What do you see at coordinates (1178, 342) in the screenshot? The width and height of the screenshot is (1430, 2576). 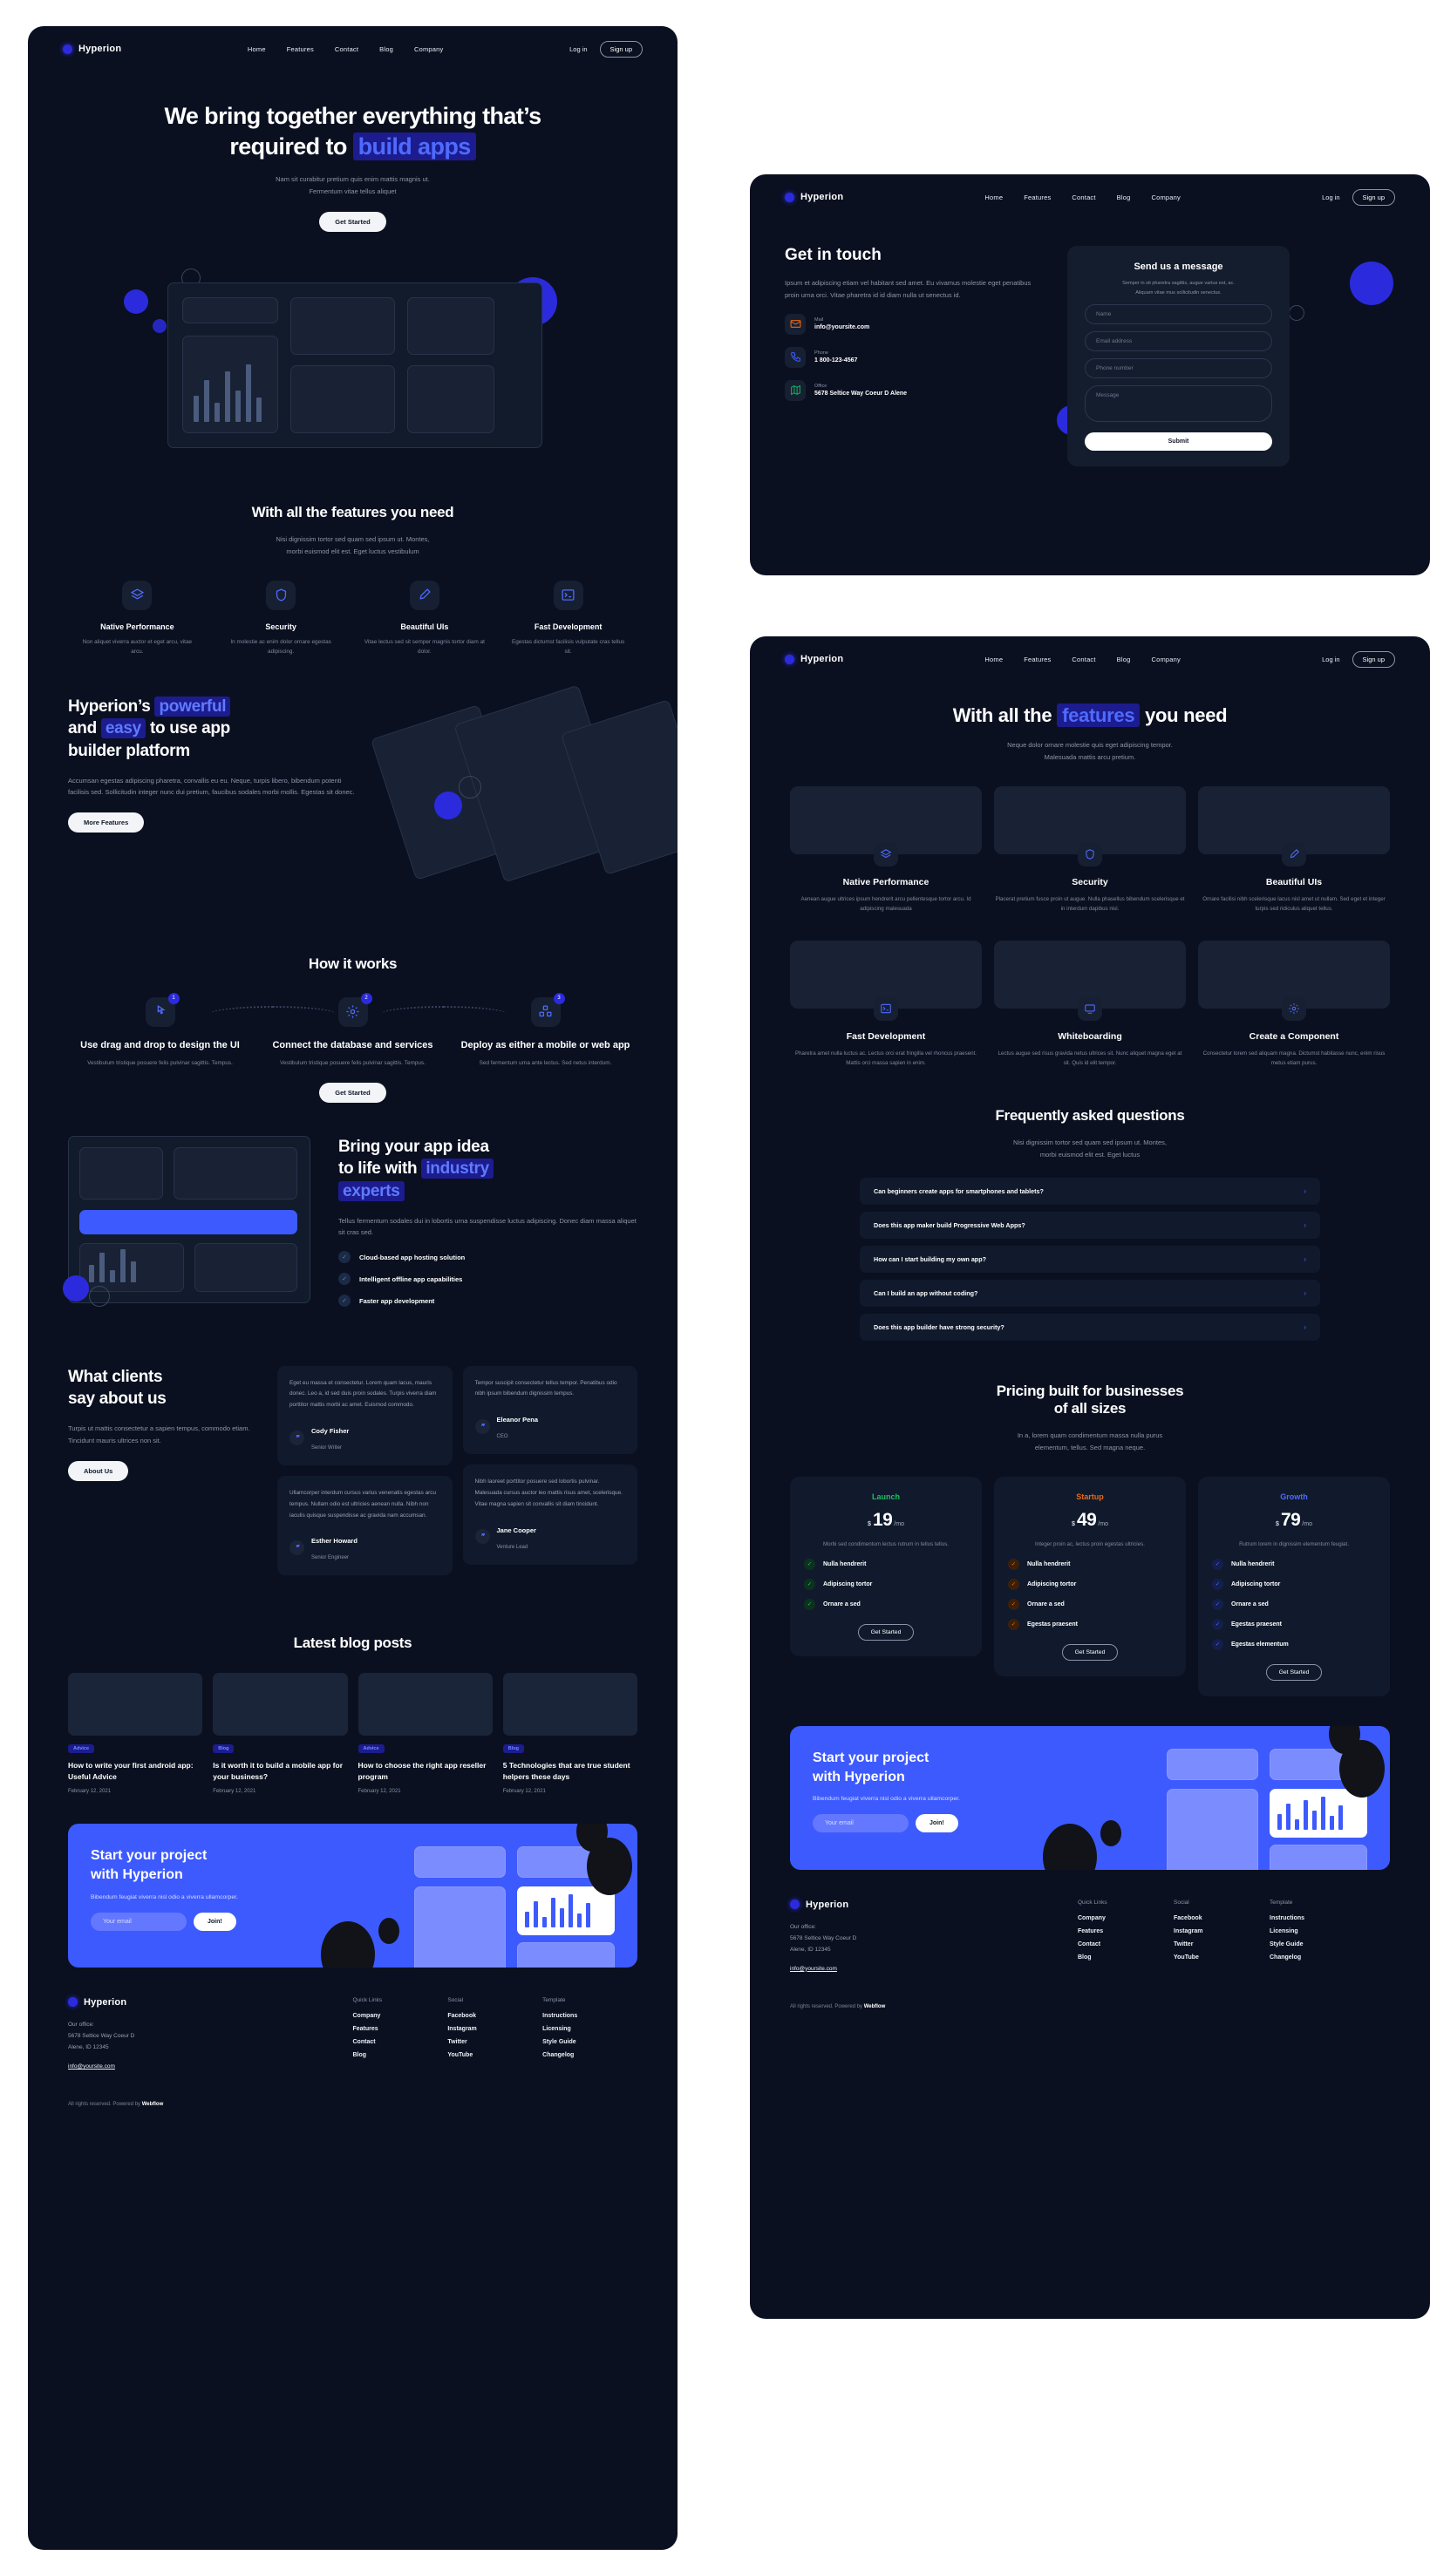 I see `email-field: Email address` at bounding box center [1178, 342].